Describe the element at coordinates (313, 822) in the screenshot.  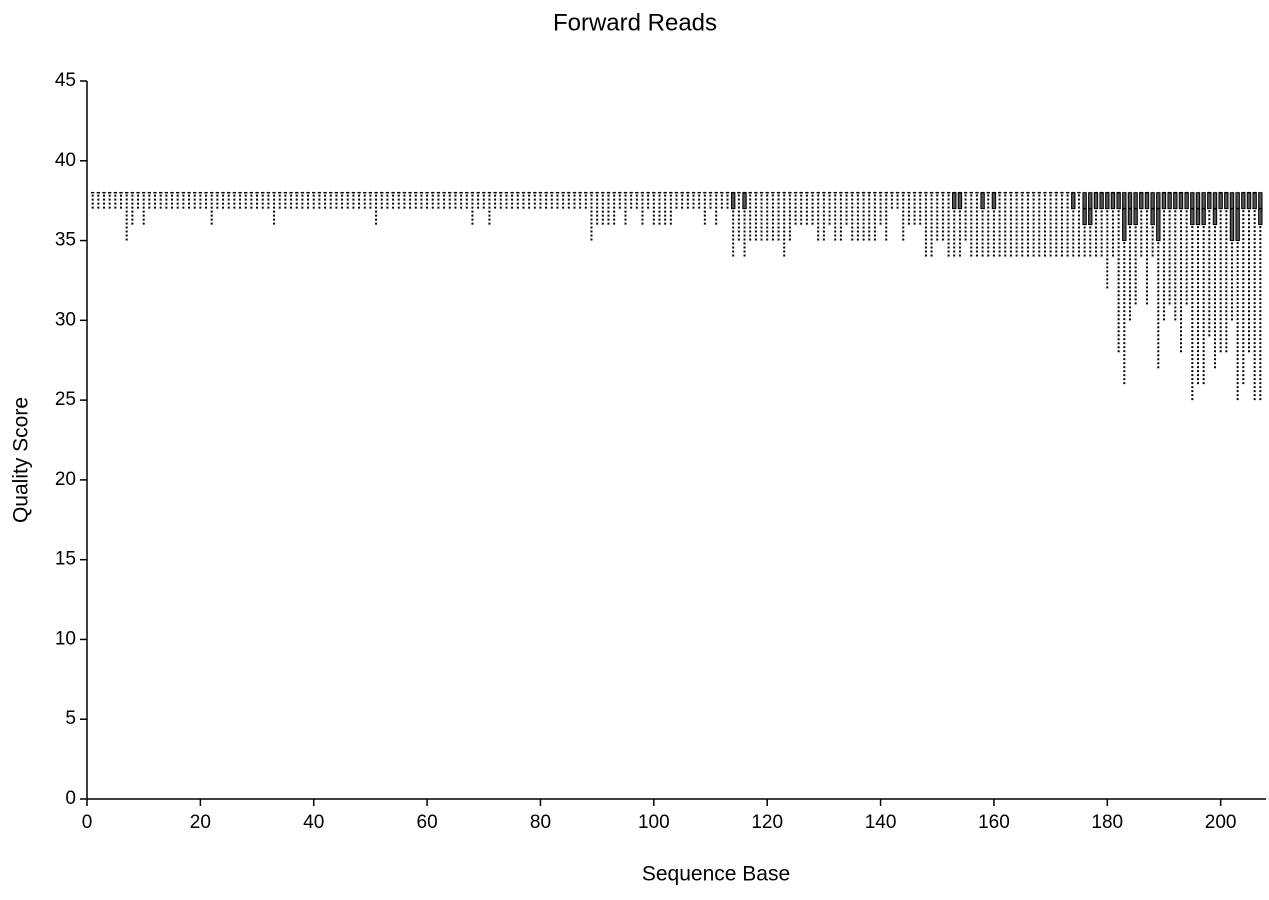
I see `x-tick-label: 40` at that location.